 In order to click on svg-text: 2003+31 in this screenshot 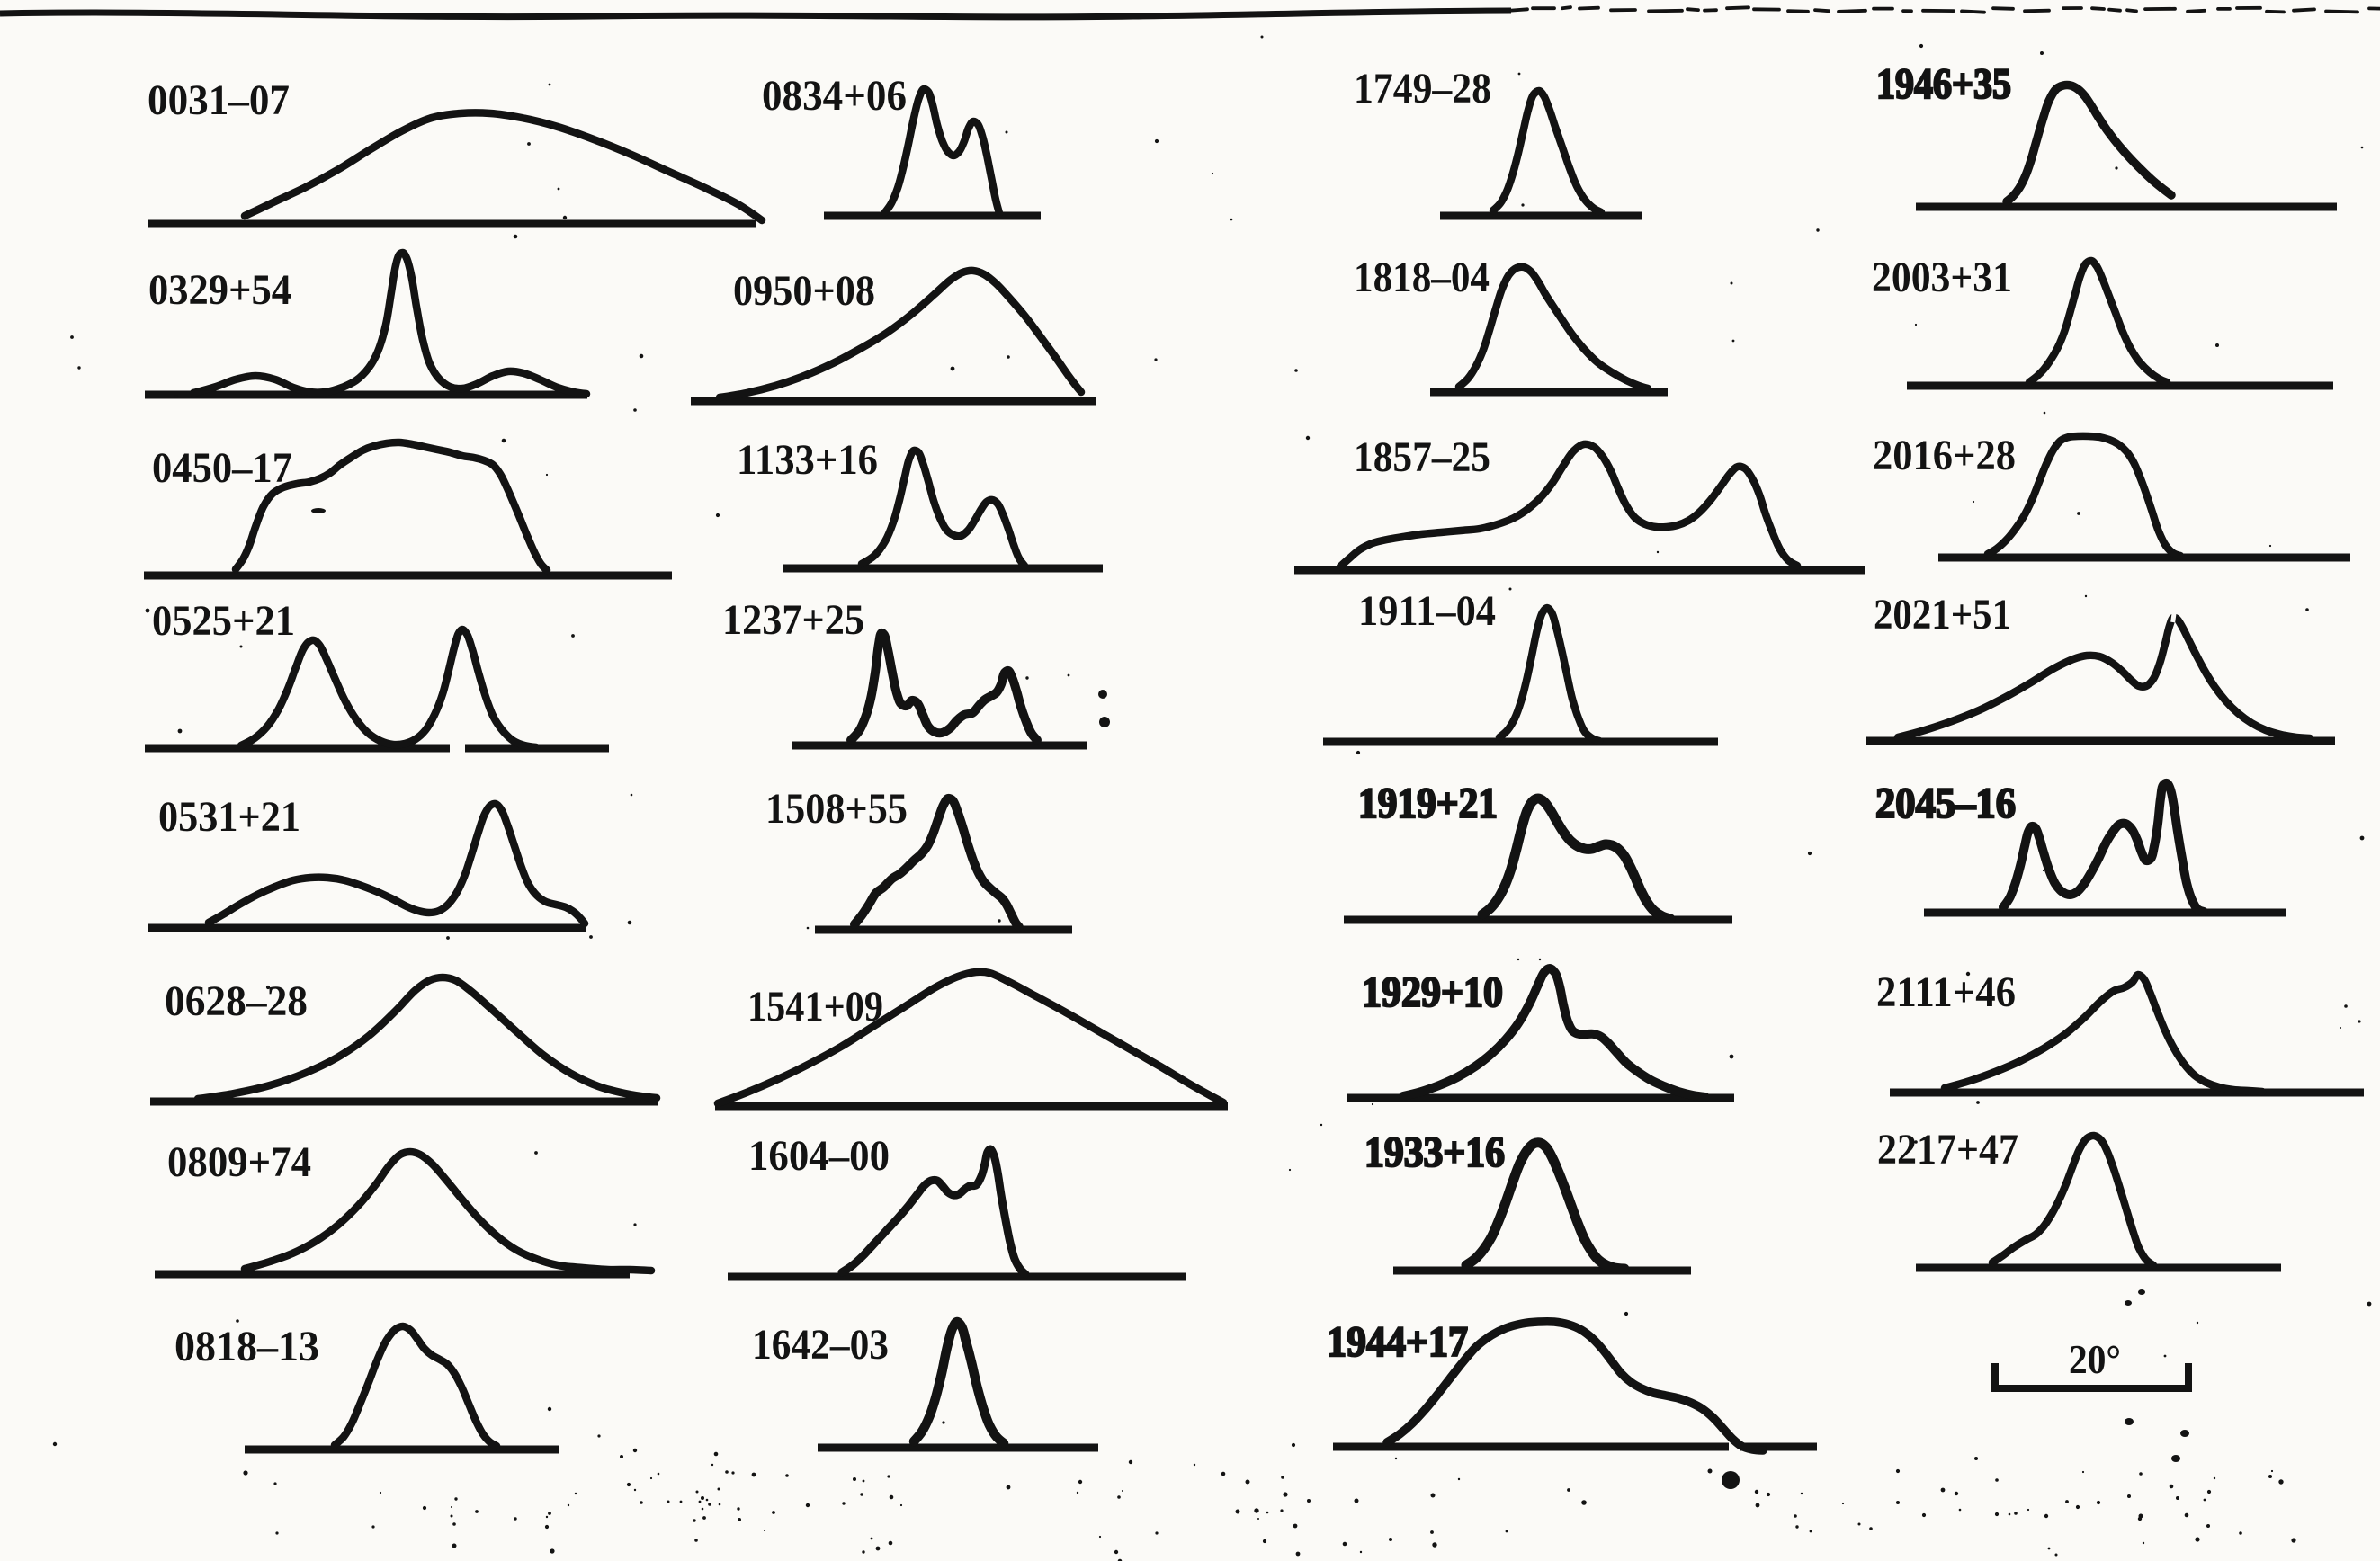, I will do `click(1942, 278)`.